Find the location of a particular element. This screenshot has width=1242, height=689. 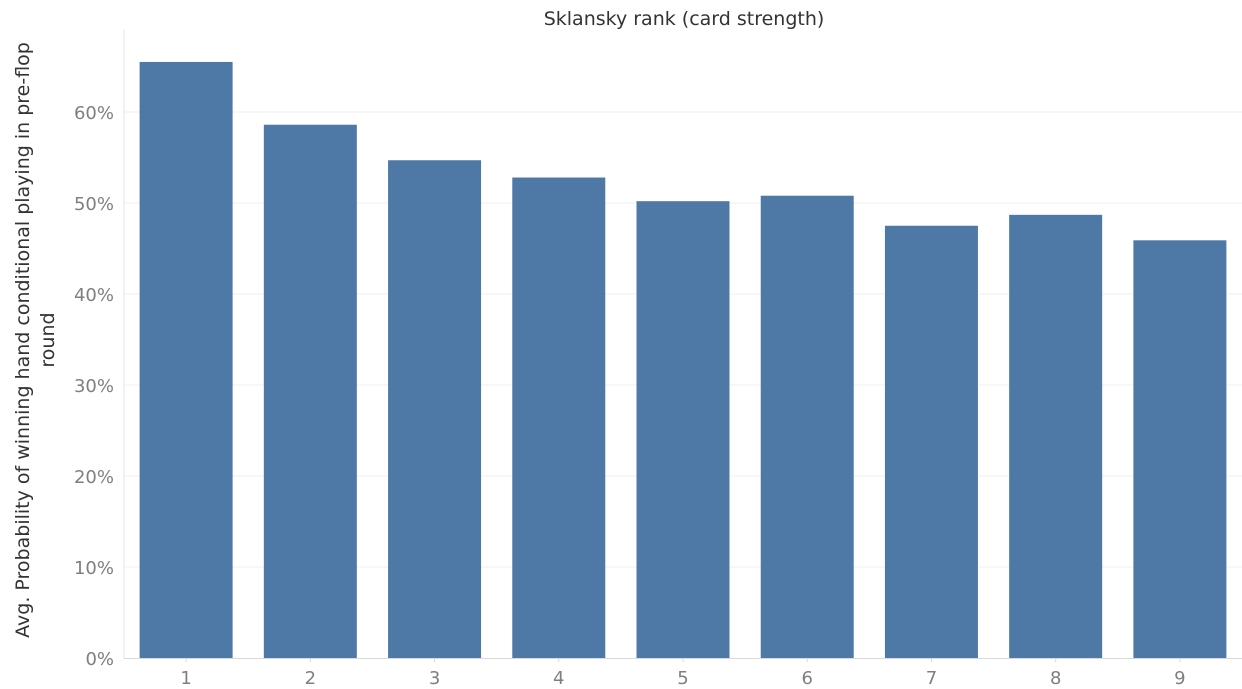

x-tick-label: 5 is located at coordinates (682, 678).